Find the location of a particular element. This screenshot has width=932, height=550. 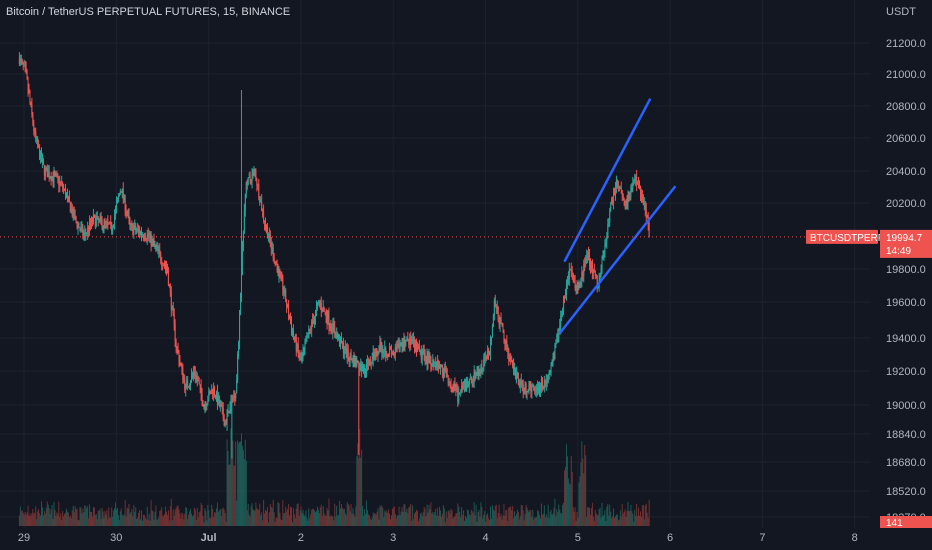

time-axis: 29 30 Jul 2 3 4 5 6 7 8 is located at coordinates (438, 538).